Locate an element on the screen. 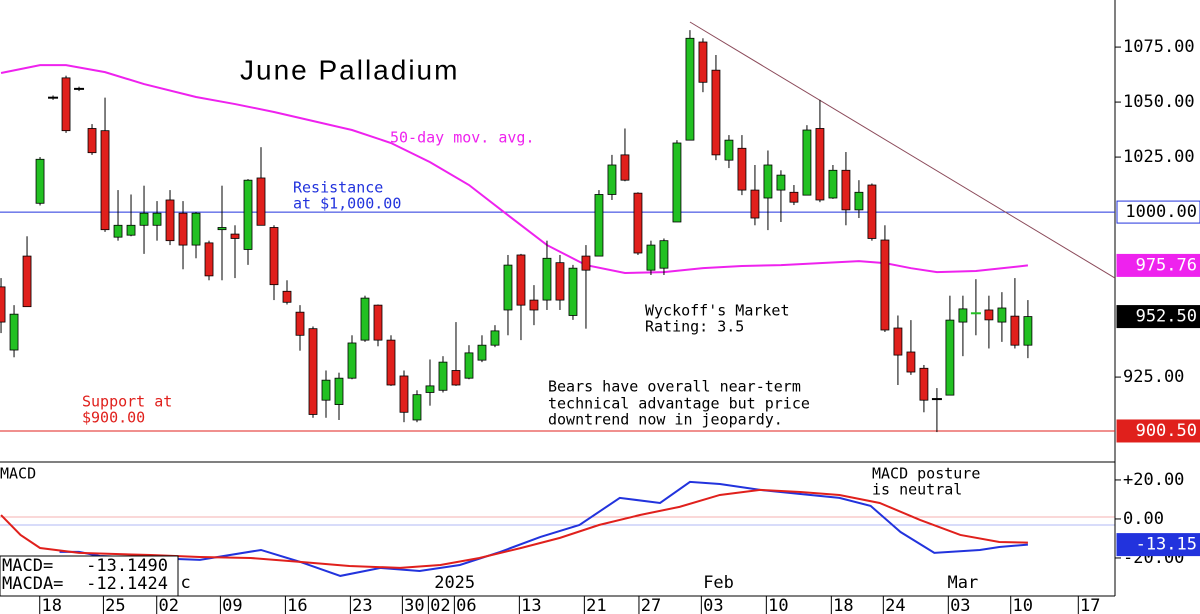 The height and width of the screenshot is (614, 1200). price-box-label: 900.50 is located at coordinates (1166, 431).